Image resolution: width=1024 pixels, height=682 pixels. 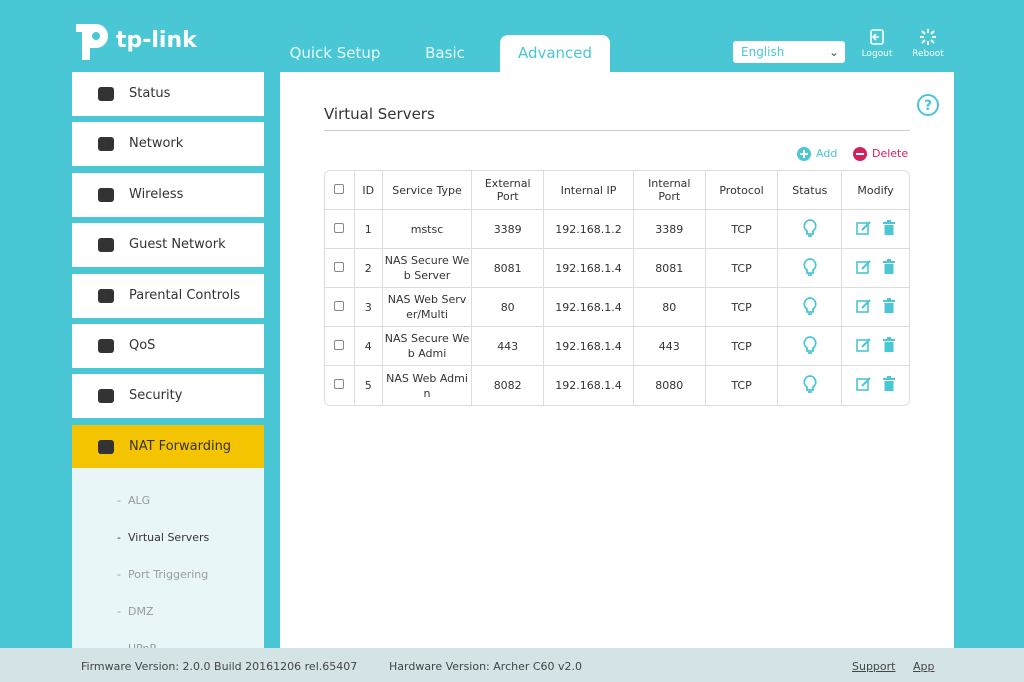 I want to click on cell: NAS Secure Web Server, so click(x=427, y=268).